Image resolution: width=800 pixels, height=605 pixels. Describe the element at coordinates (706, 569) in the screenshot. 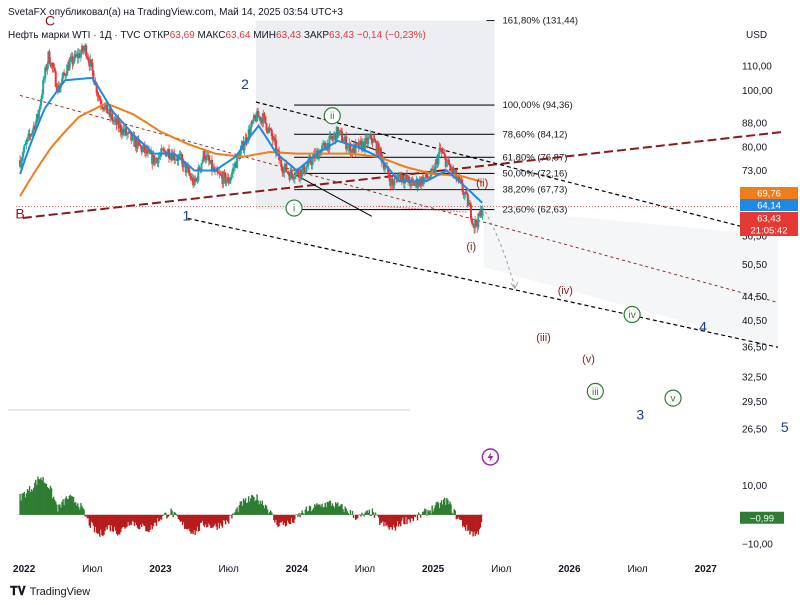

I see `time-tick-label: 2027` at that location.